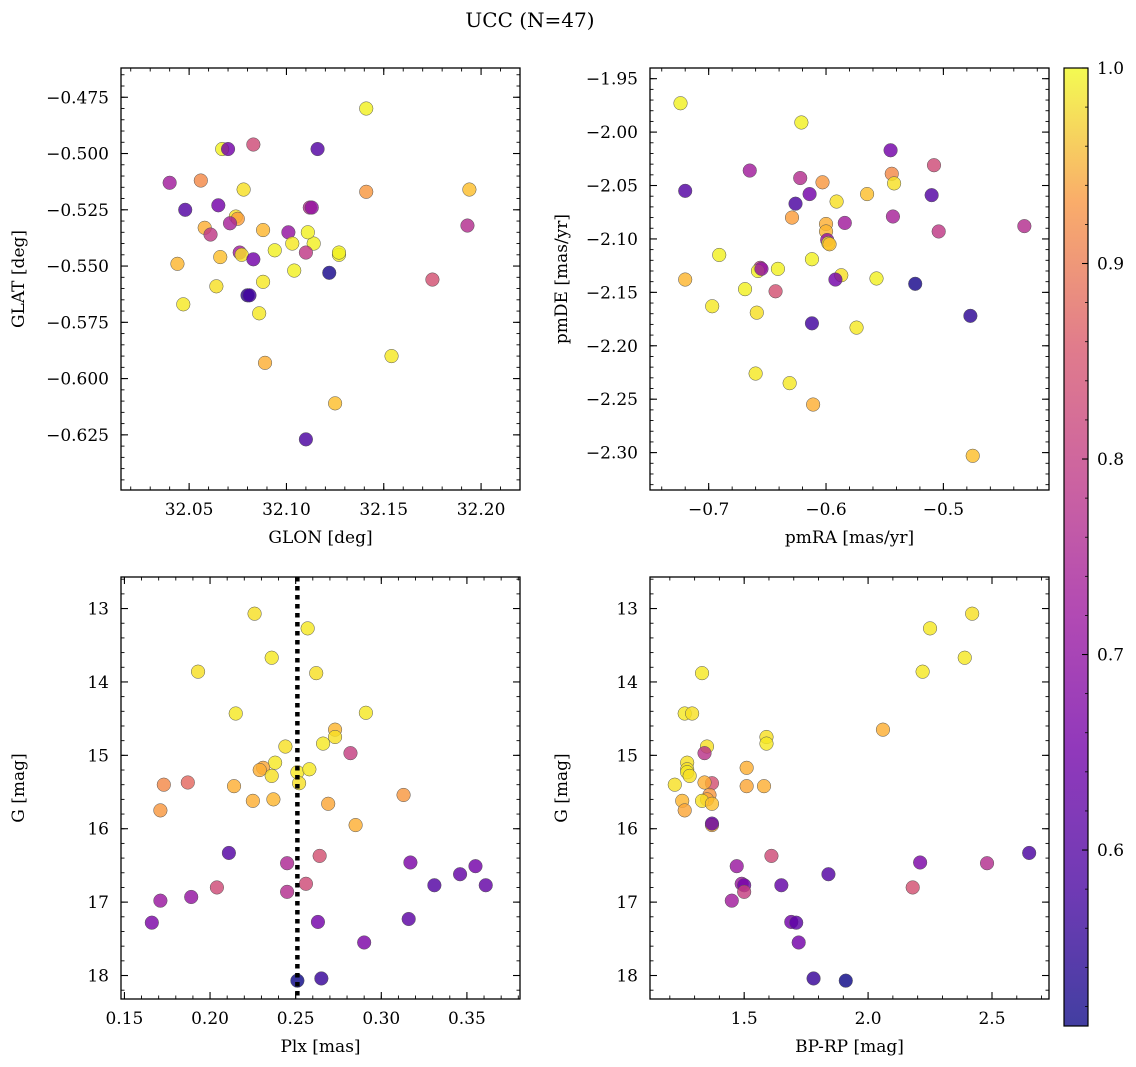  I want to click on x-axis-label: pmRA [mas/yr], so click(849, 538).